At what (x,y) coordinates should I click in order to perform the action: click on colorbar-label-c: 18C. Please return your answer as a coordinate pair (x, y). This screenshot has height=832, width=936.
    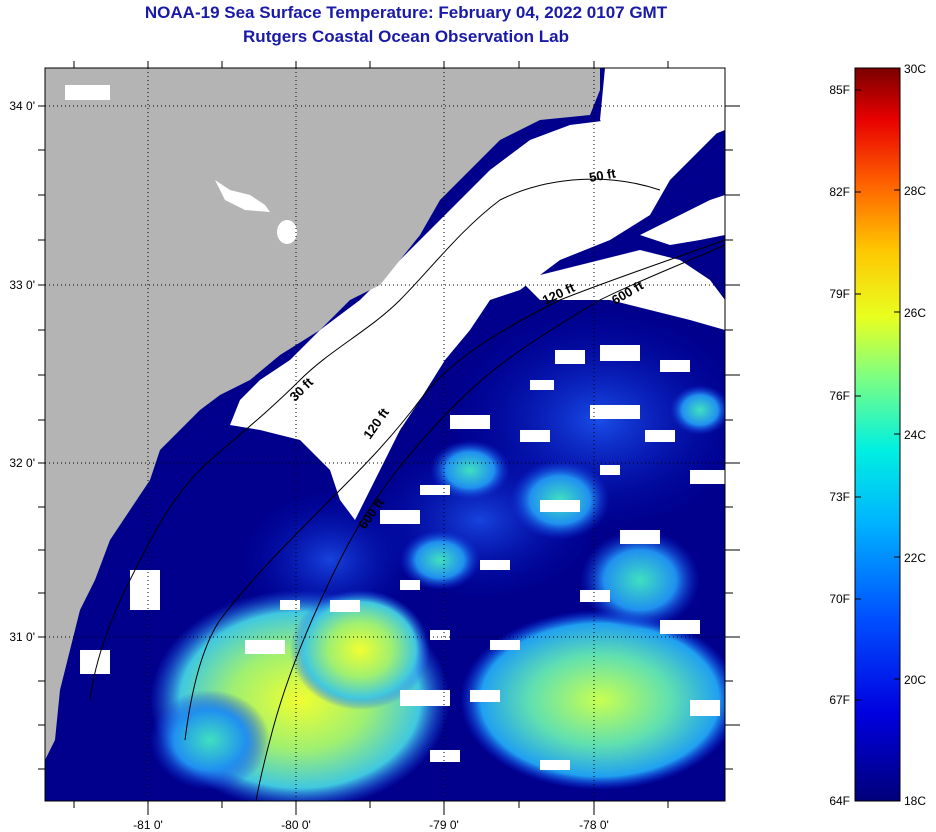
    Looking at the image, I should click on (915, 801).